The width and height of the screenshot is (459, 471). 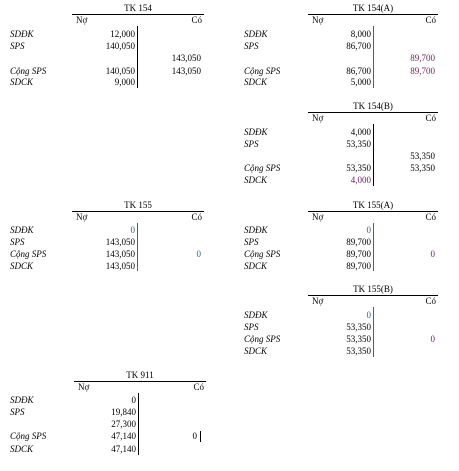 I want to click on opening-debit: 12,000, so click(x=122, y=34).